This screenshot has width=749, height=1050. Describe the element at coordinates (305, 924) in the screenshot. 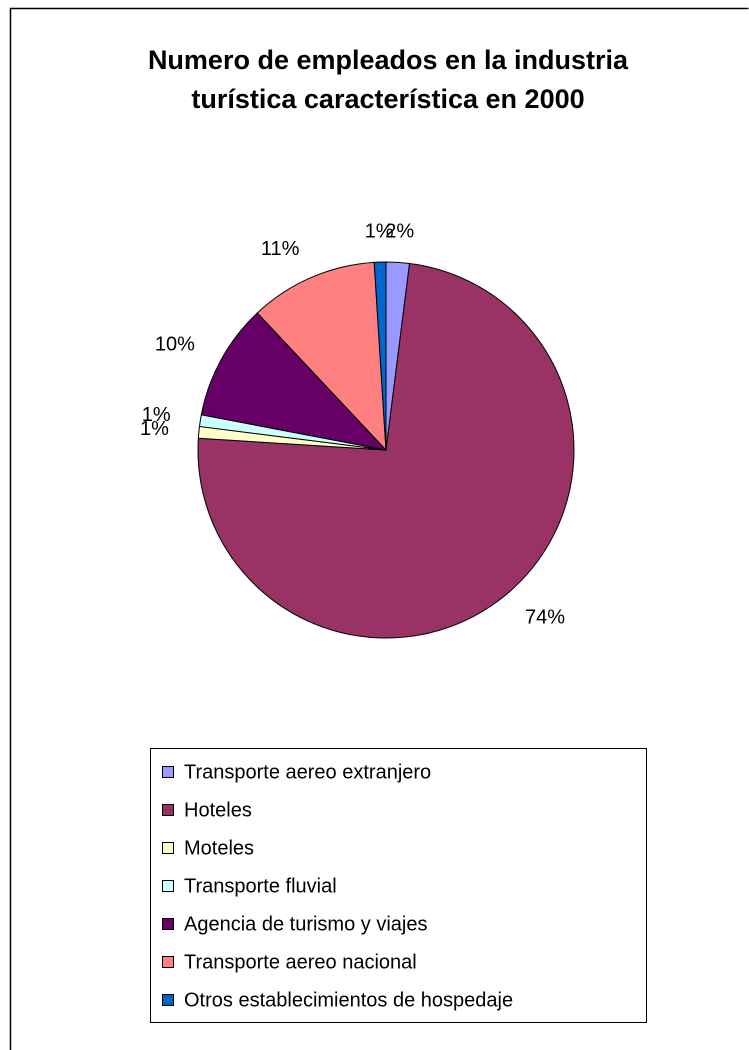

I see `legend-label: Agencia de turismo y viajes` at that location.